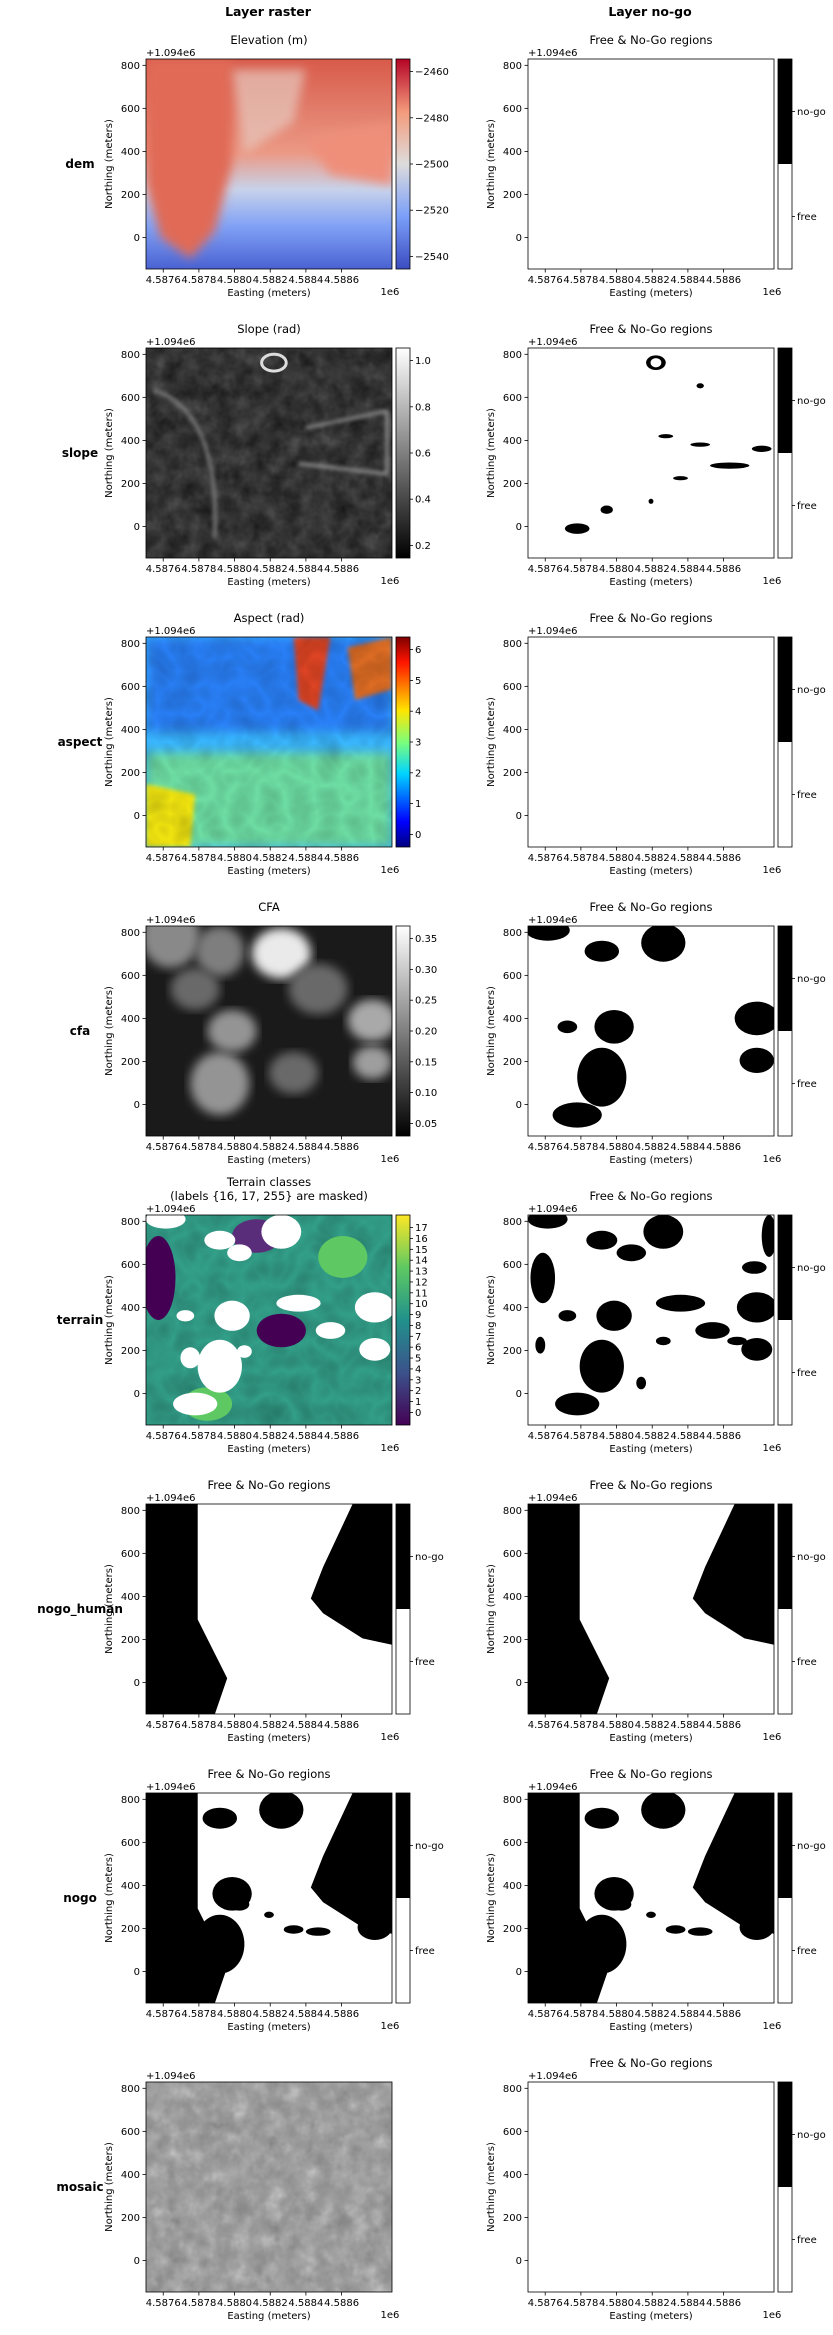 This screenshot has width=833, height=2335. What do you see at coordinates (423, 361) in the screenshot?
I see `colorbar-tick-label: 1.0` at bounding box center [423, 361].